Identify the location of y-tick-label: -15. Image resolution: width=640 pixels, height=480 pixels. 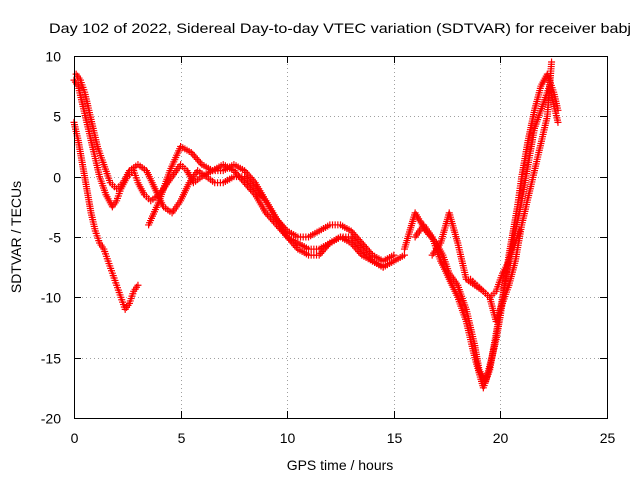
(51, 359).